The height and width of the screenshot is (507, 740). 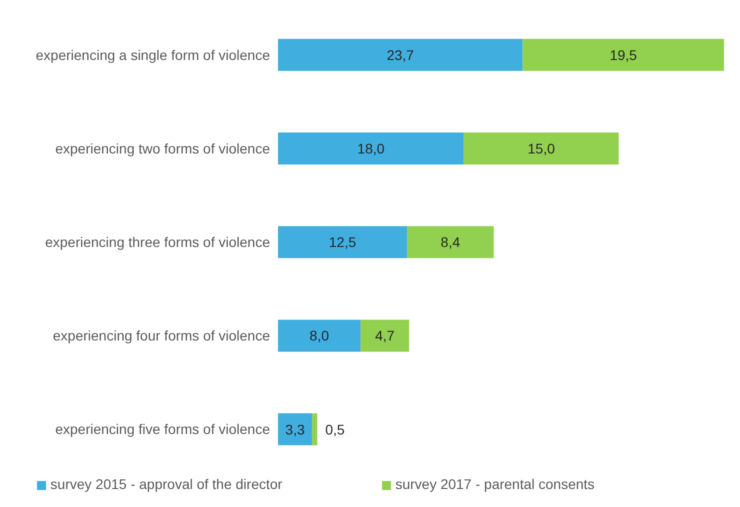 I want to click on data-label: 15,0, so click(x=542, y=148).